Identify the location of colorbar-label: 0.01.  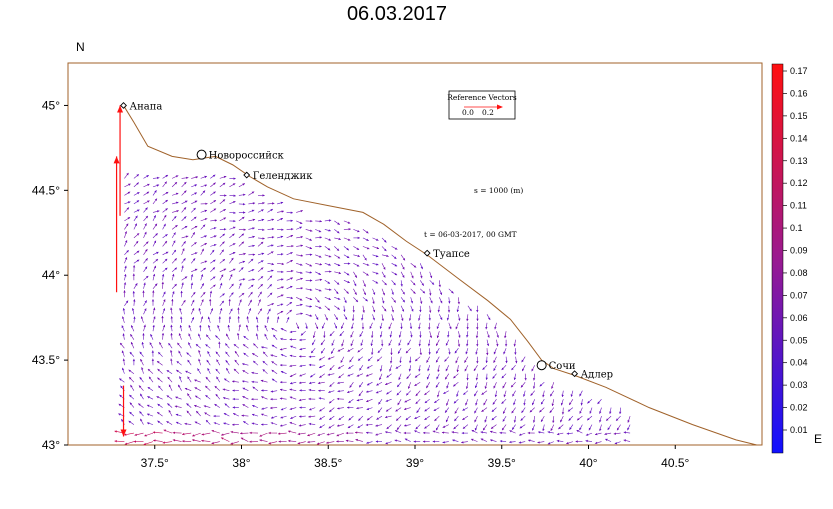
(799, 430).